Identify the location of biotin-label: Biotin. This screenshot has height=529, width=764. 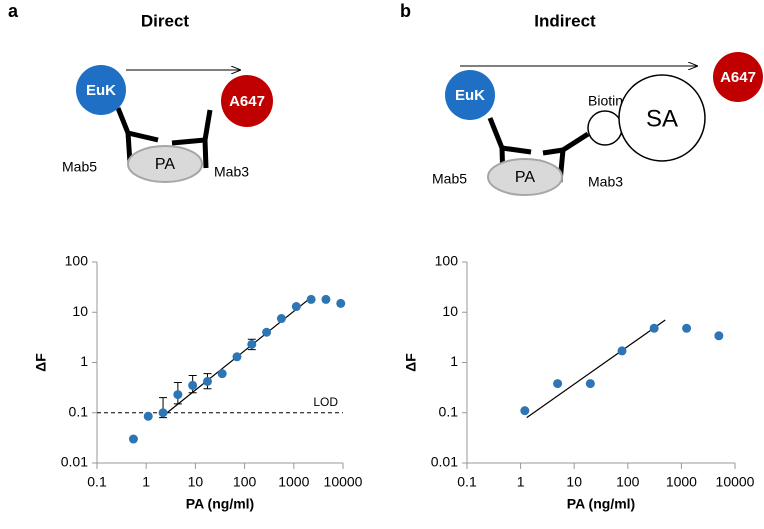
(605, 101).